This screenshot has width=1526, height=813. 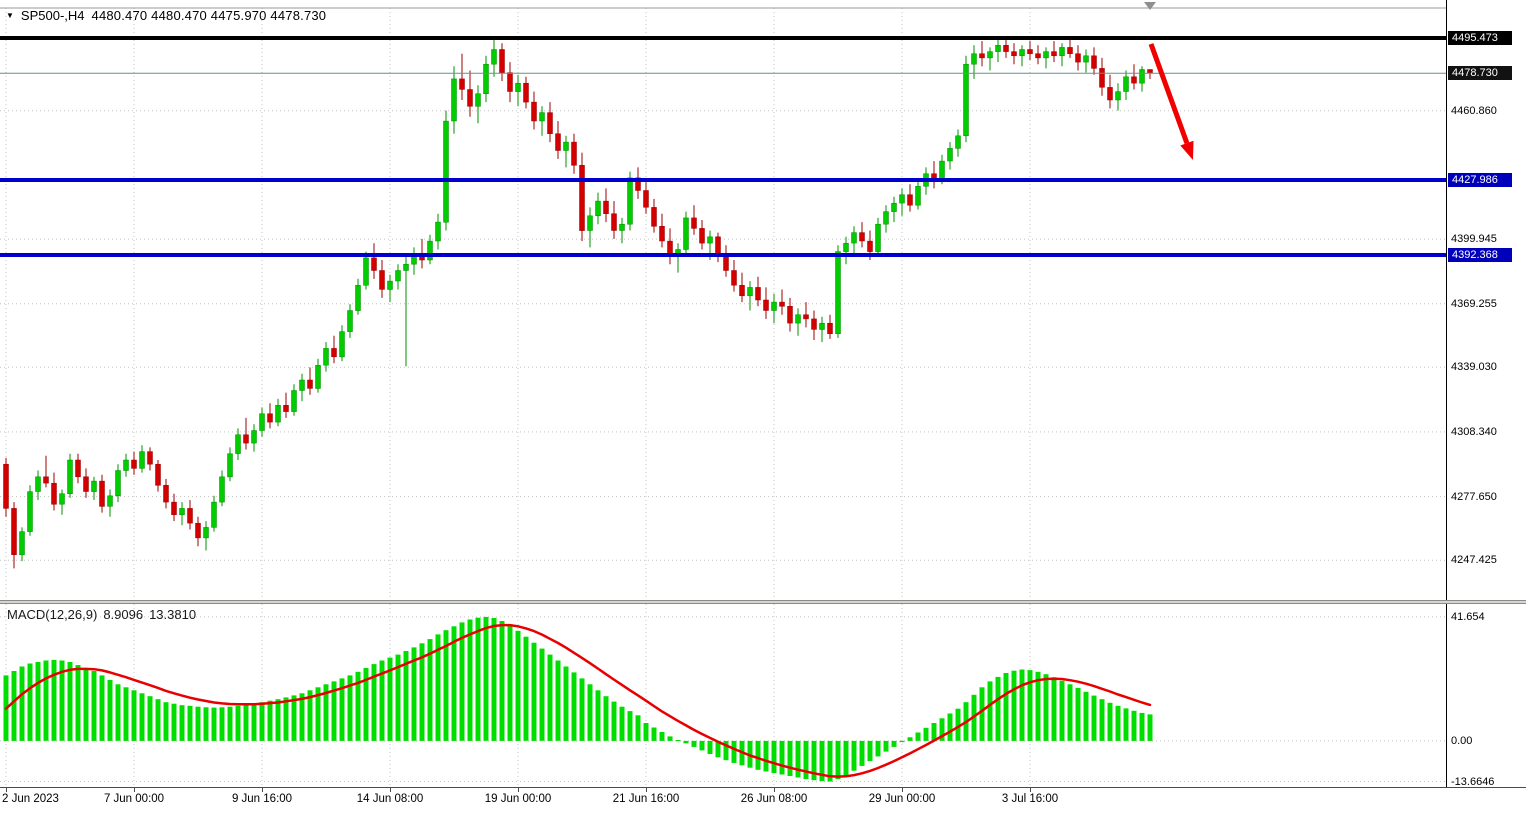 What do you see at coordinates (1474, 110) in the screenshot?
I see `price-axis-label: 4460.860` at bounding box center [1474, 110].